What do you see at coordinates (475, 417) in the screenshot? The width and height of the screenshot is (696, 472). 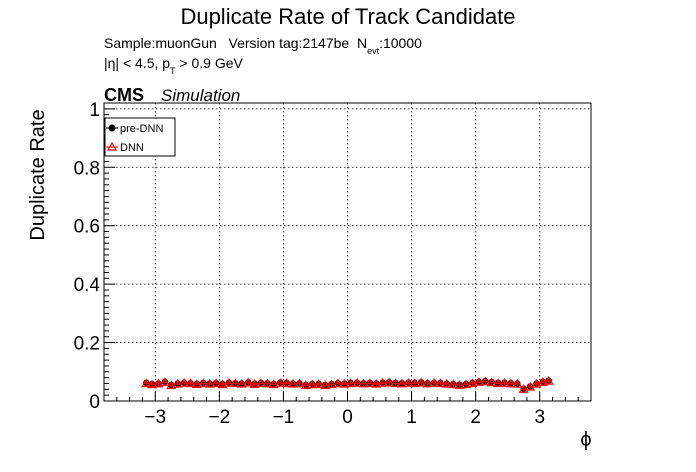 I see `x-tick-label: 2` at bounding box center [475, 417].